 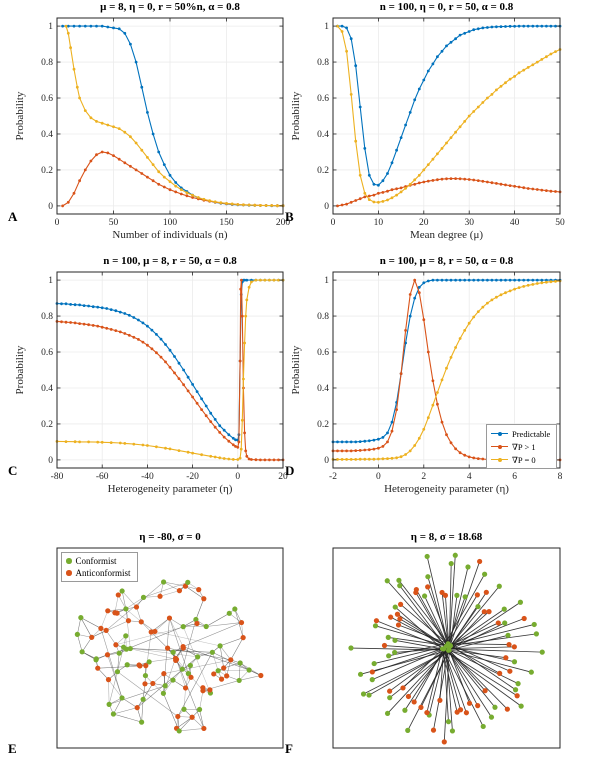 What do you see at coordinates (170, 261) in the screenshot?
I see `panel-c-title: n = 100, μ = 8, r = 50, α = 0.8` at bounding box center [170, 261].